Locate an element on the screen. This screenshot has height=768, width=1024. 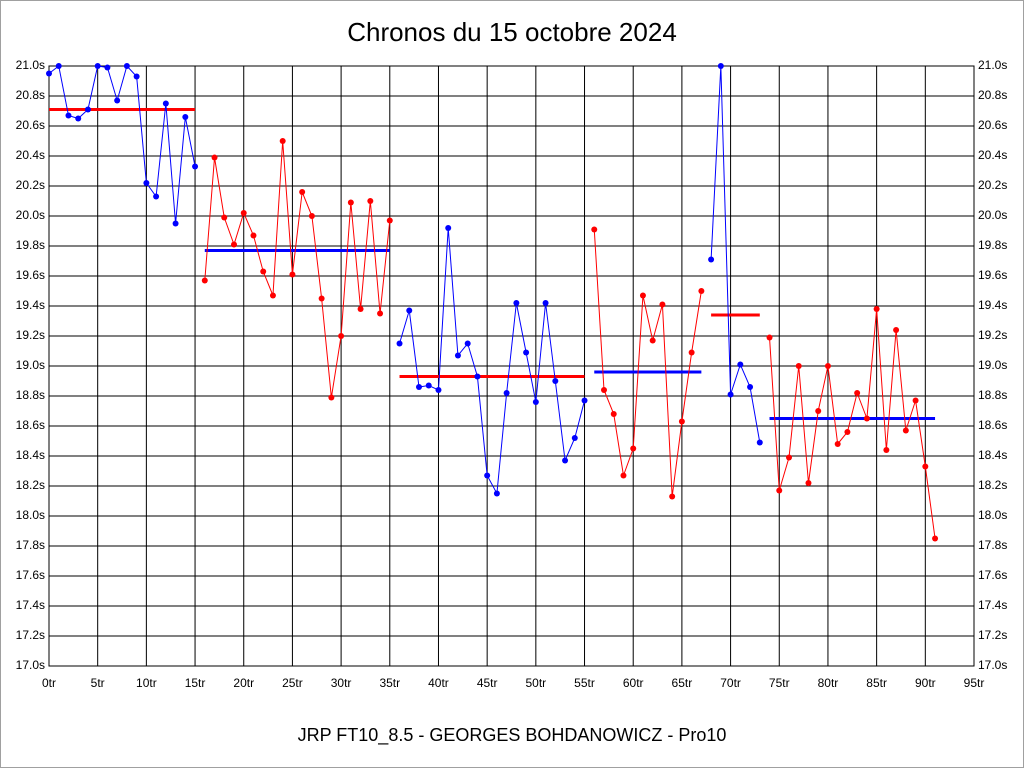
x-tick-label: 25tr is located at coordinates (292, 683).